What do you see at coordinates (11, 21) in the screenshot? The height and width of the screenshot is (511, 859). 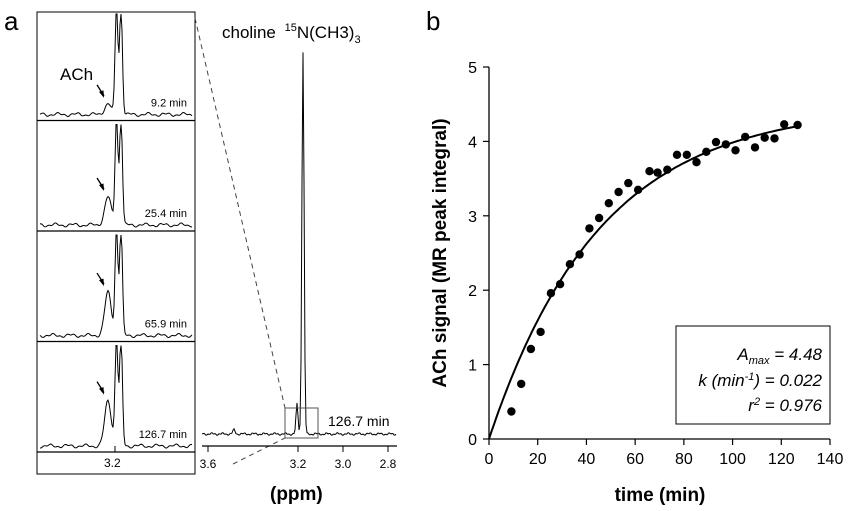 I see `panel-a-label: a` at bounding box center [11, 21].